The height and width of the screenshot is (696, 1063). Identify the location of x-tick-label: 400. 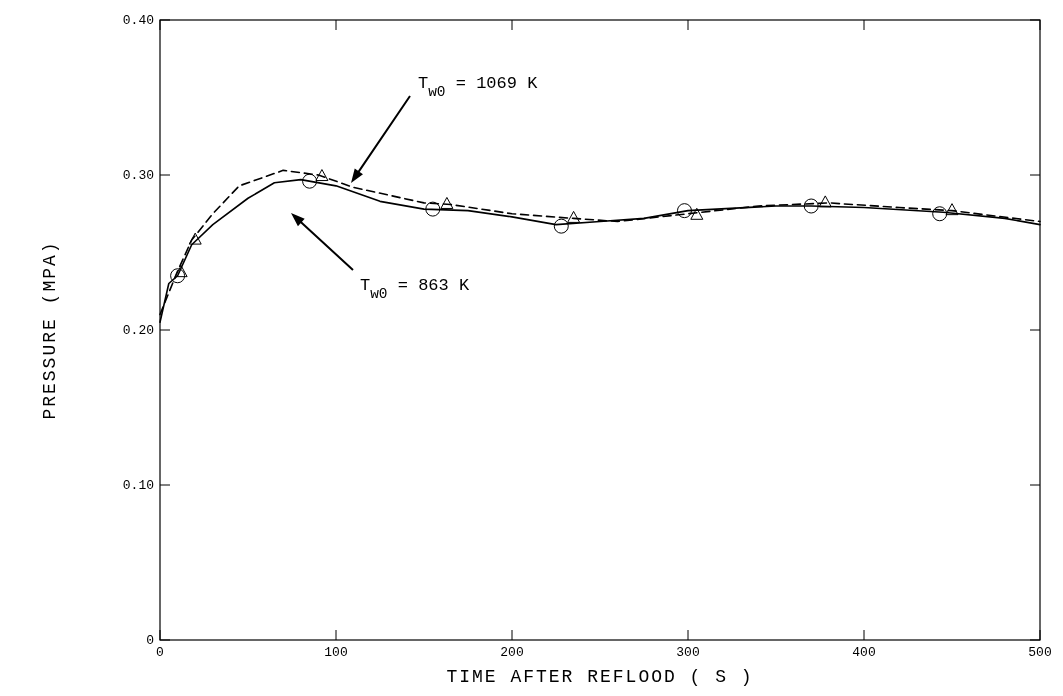
(864, 652).